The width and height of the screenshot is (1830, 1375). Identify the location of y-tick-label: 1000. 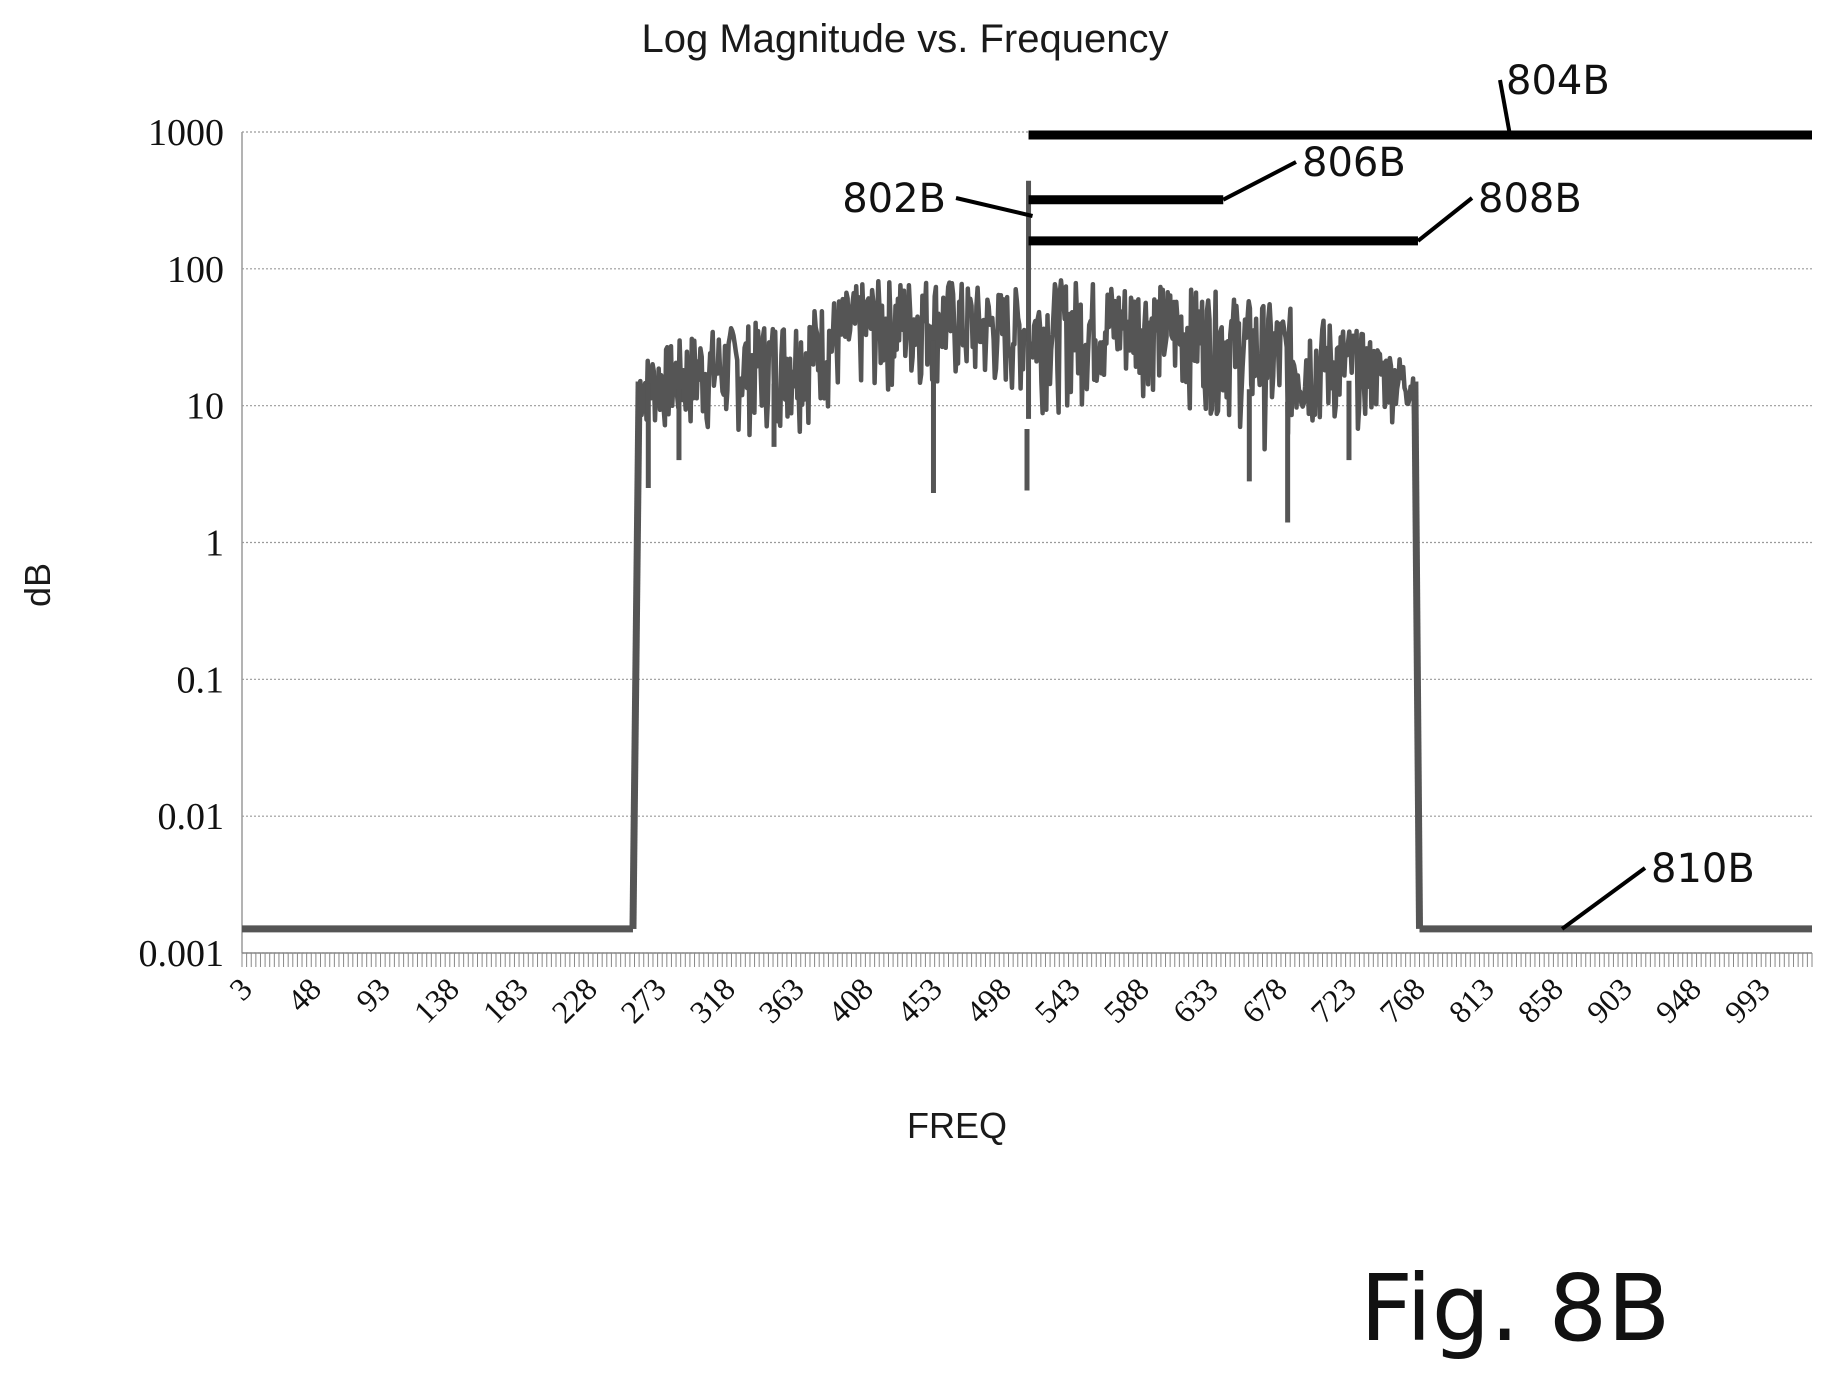
(186, 133).